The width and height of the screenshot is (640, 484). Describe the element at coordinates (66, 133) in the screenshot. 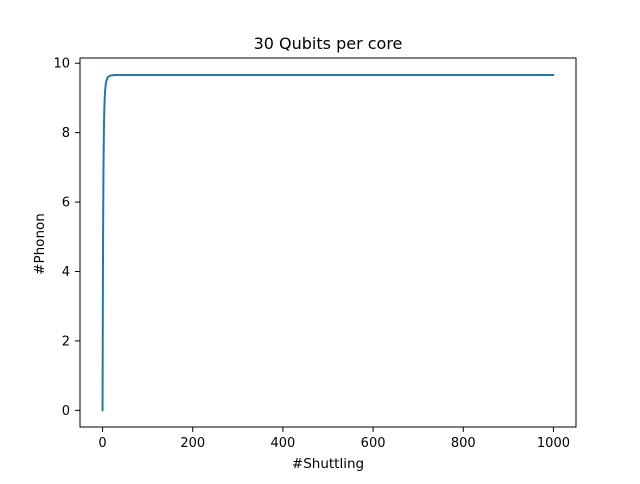

I see `y-tick-label-8: 8` at that location.